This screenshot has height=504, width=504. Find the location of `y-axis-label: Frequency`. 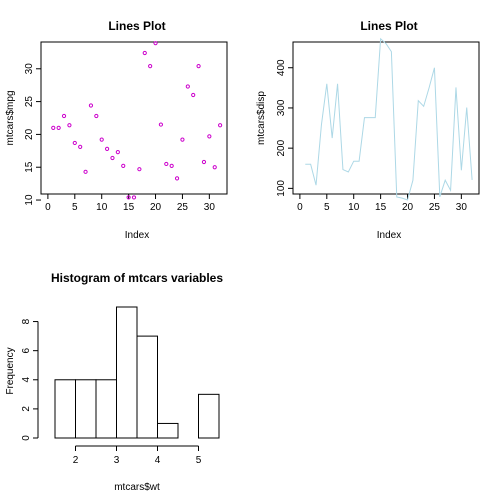

y-axis-label: Frequency is located at coordinates (10, 370).